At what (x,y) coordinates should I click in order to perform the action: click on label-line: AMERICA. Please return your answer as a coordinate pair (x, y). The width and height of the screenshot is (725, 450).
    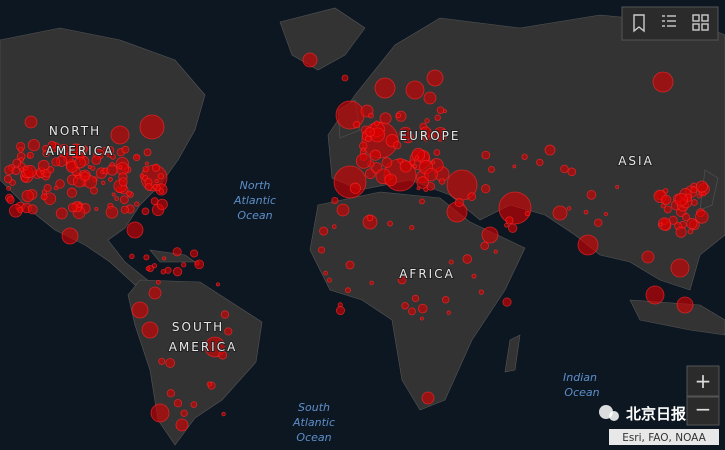
    Looking at the image, I should click on (80, 151).